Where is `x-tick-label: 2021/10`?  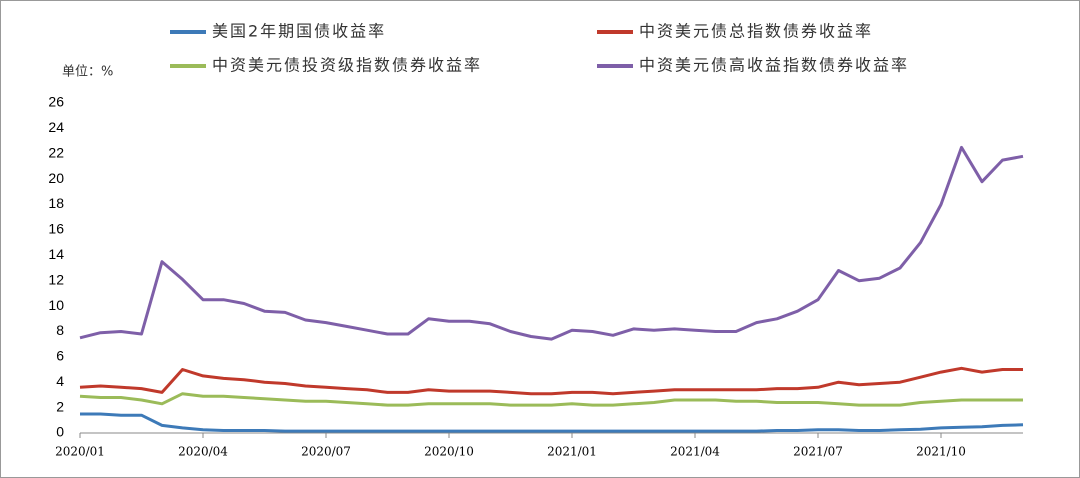
x-tick-label: 2021/10 is located at coordinates (941, 452).